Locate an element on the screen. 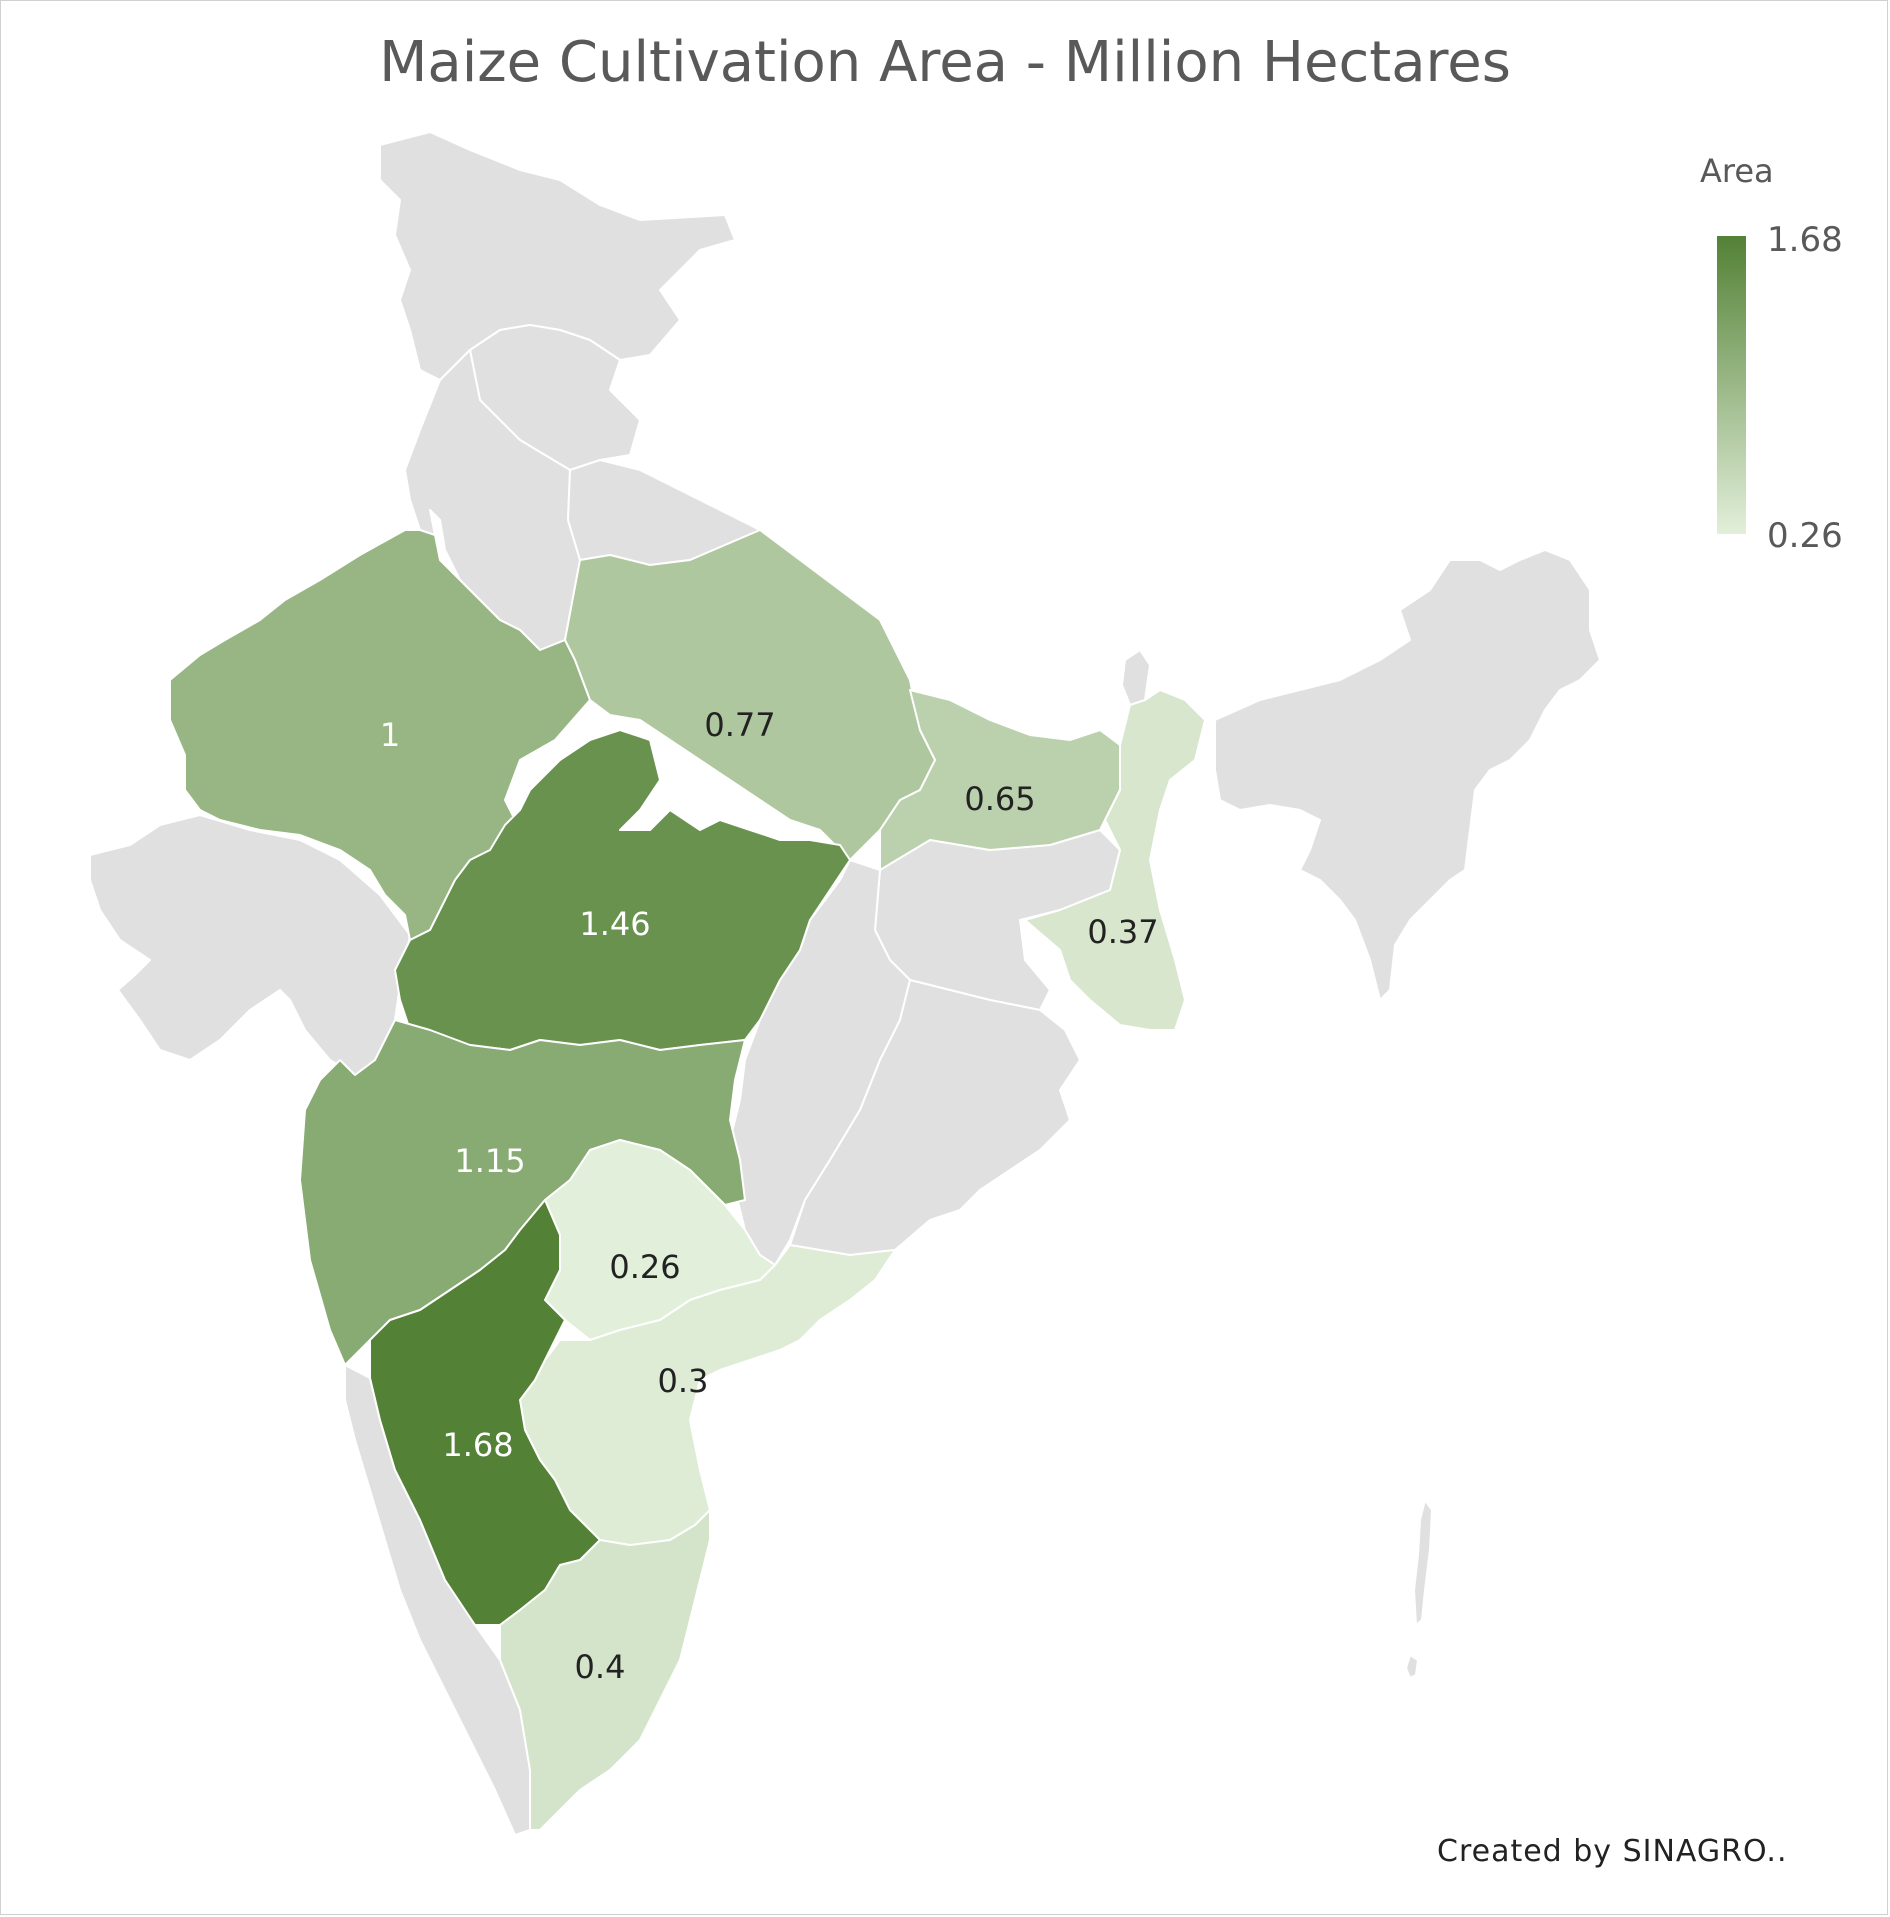 The image size is (1890, 1917). value-label-karnataka: 1.68 is located at coordinates (477, 1445).